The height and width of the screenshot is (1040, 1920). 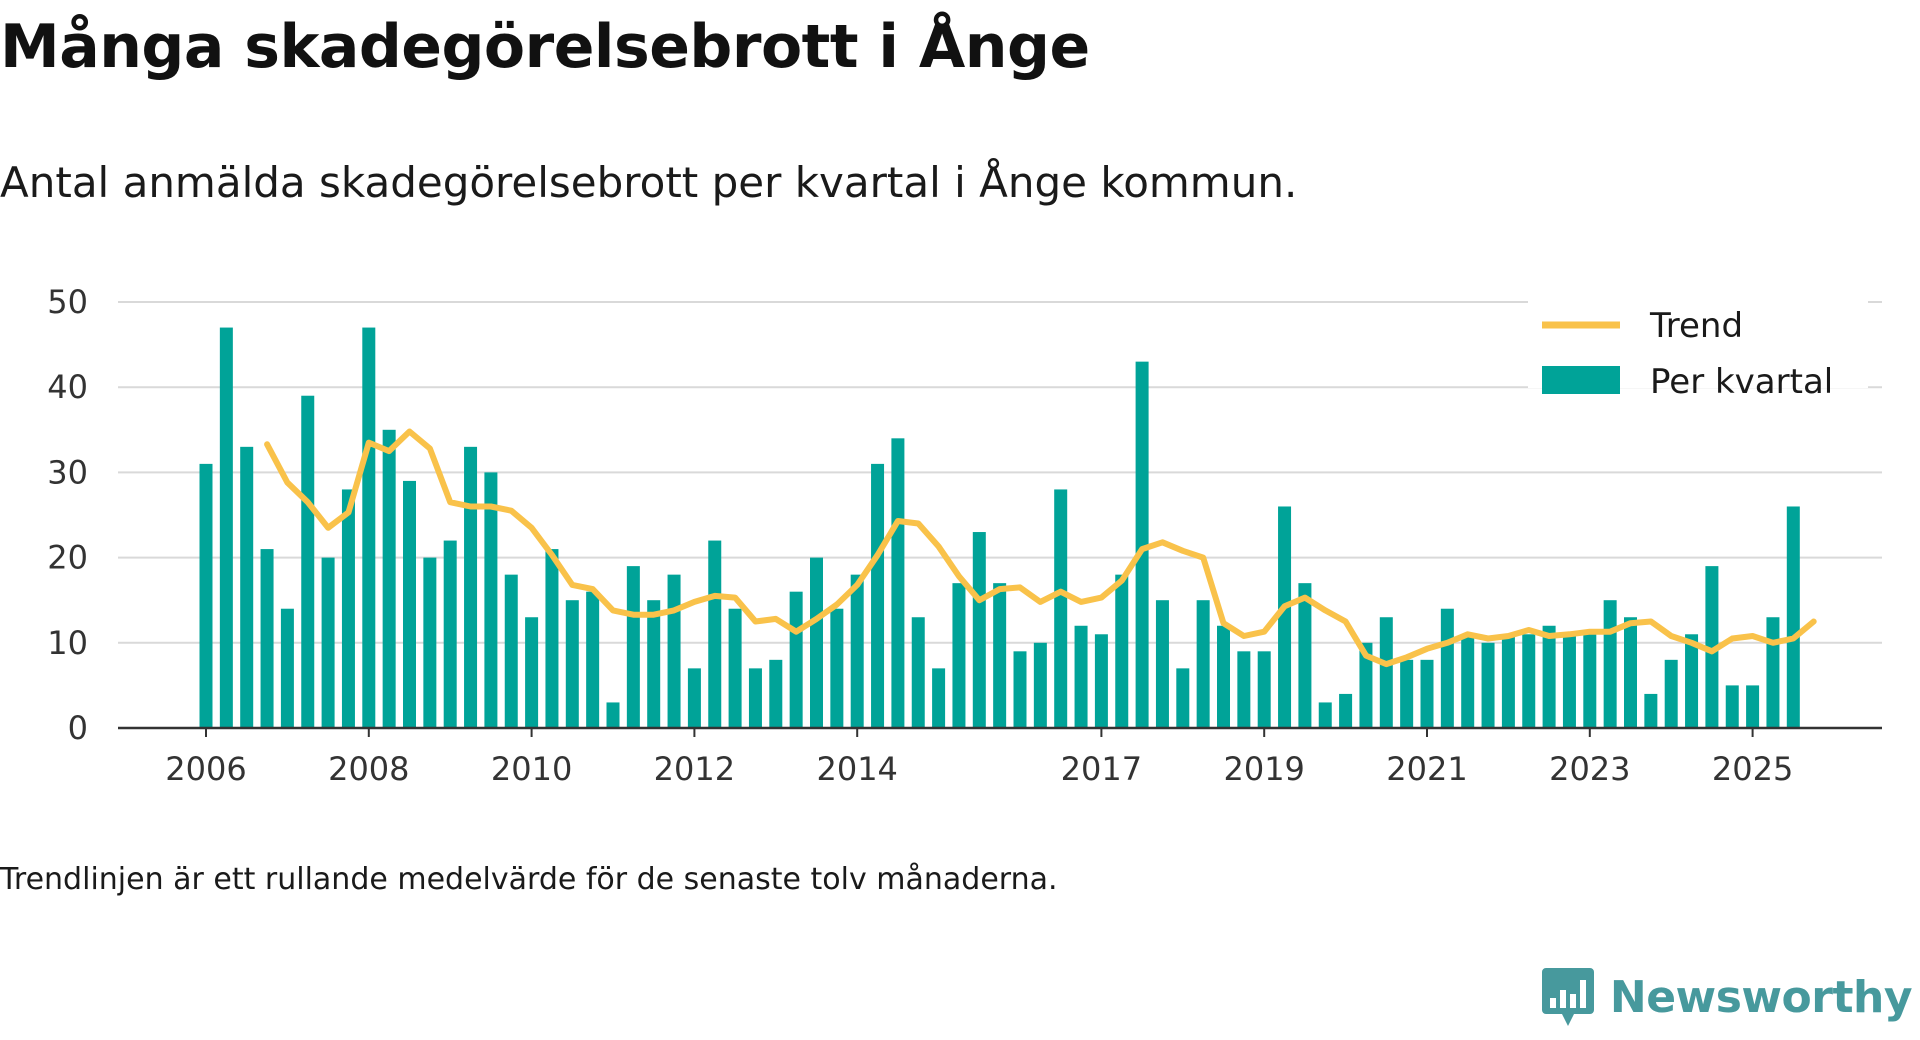 I want to click on y-tick-label: 50, so click(x=67, y=302).